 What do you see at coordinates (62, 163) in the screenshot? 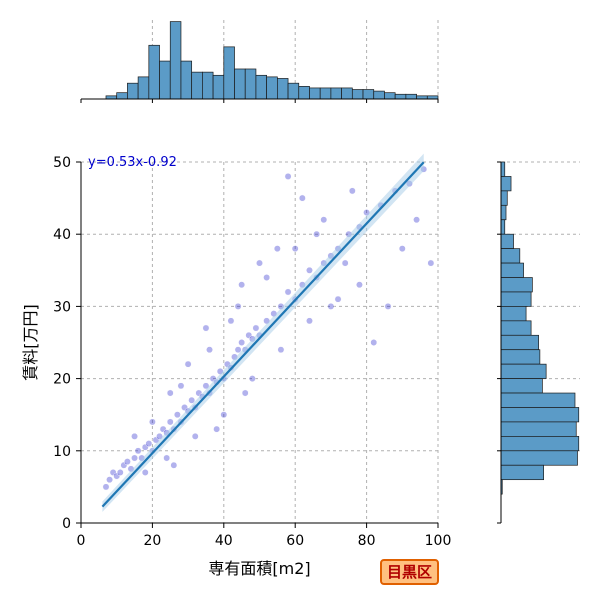
I see `y-tick-label: 50` at bounding box center [62, 163].